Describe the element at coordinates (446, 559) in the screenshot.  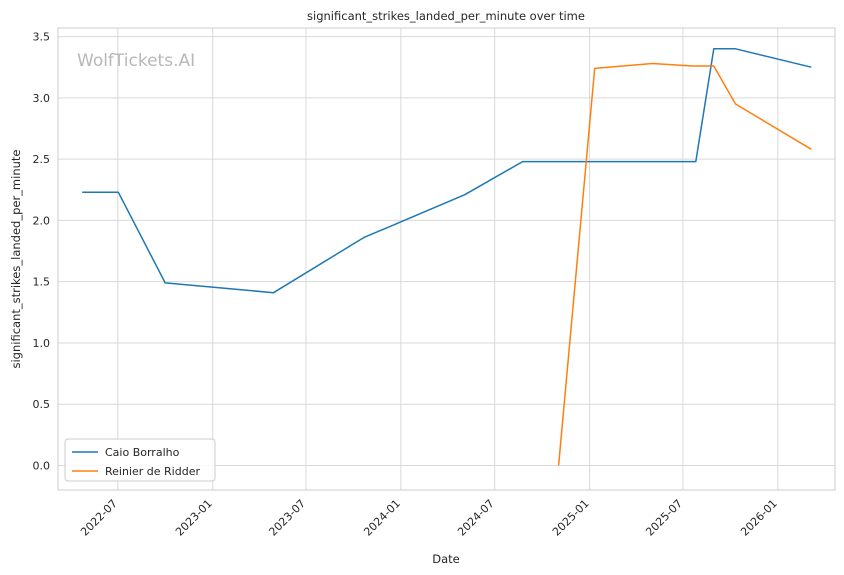
I see `x-axis-label: Date` at that location.